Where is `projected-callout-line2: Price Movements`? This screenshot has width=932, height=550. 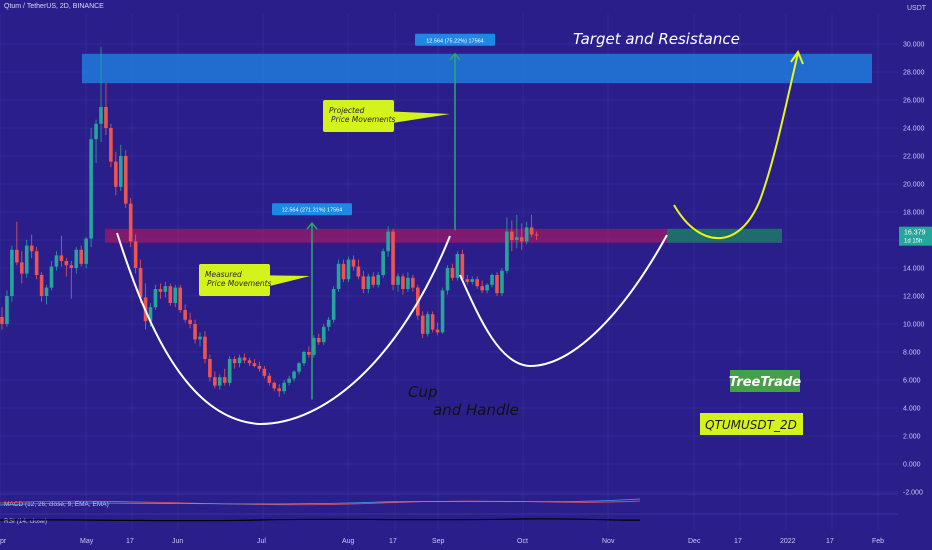
projected-callout-line2: Price Movements is located at coordinates (363, 119).